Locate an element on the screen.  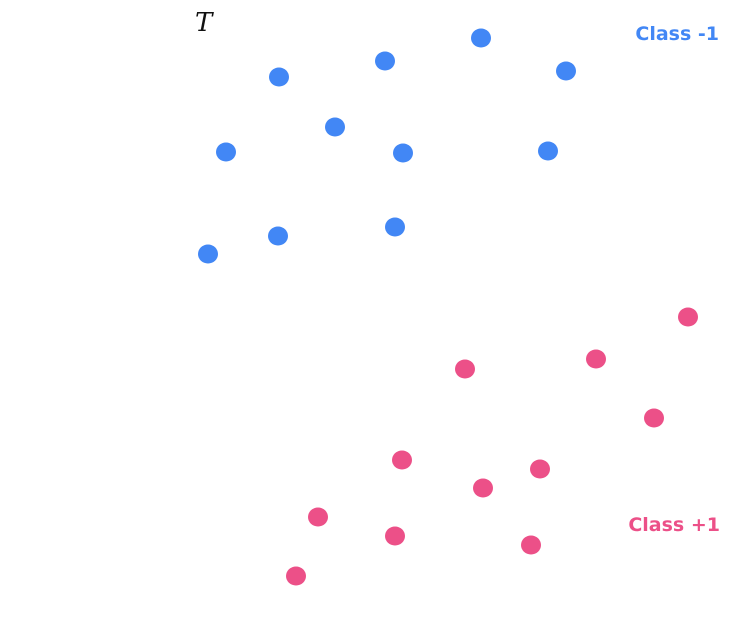
symbol-label: T is located at coordinates (204, 23).